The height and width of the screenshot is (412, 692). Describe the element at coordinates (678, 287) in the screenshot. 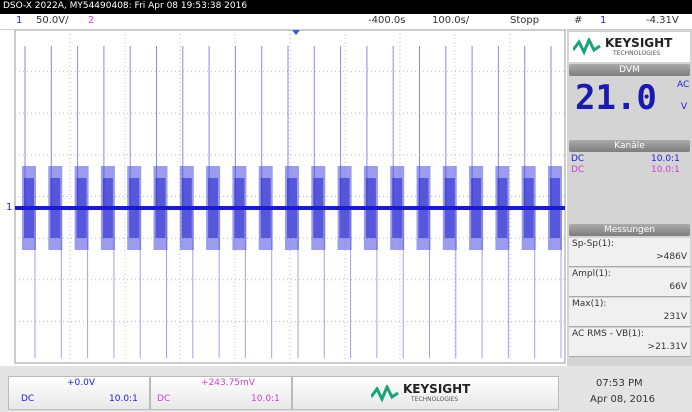

I see `measurement-value: 66V` at that location.